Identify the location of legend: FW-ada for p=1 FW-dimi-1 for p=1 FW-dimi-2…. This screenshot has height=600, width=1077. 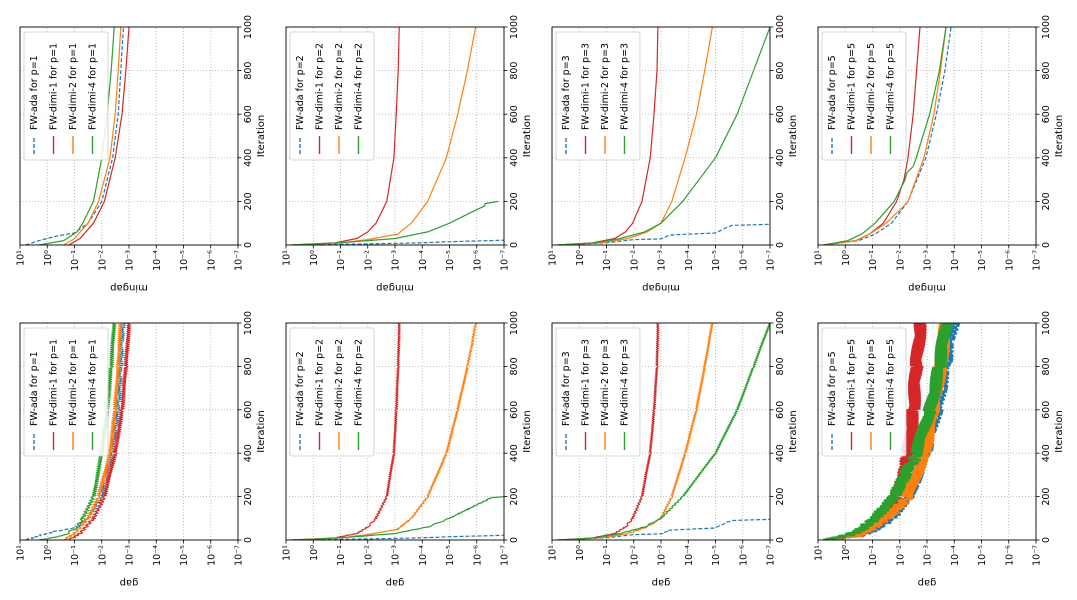
(66, 96).